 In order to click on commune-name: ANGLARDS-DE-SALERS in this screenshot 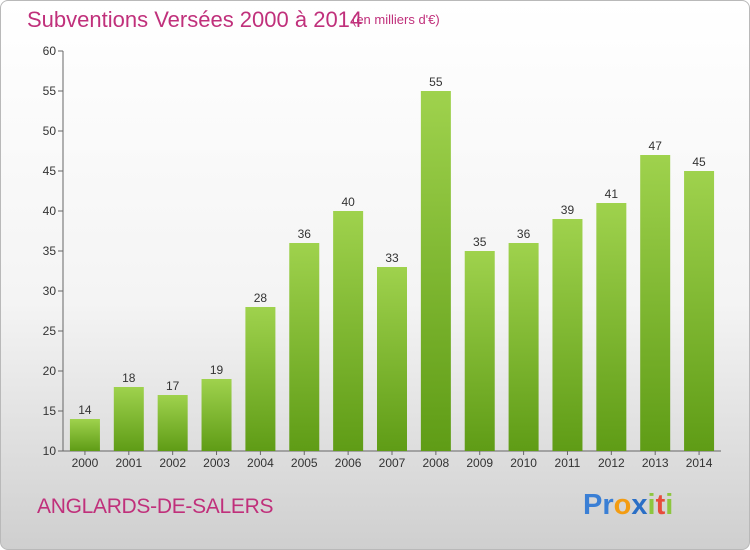, I will do `click(155, 506)`.